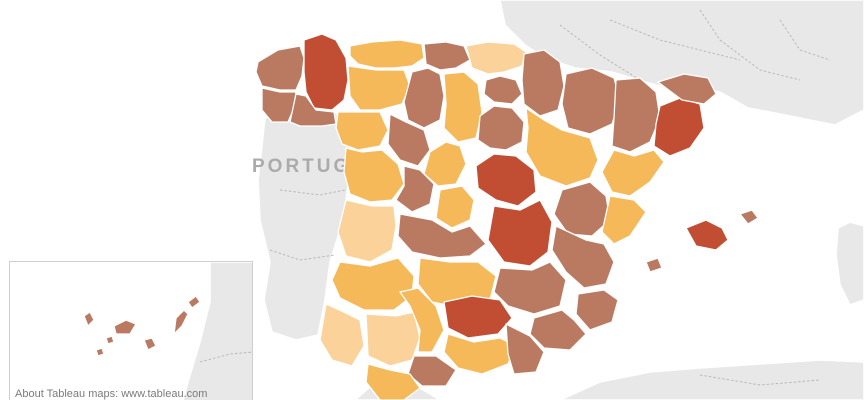 This screenshot has width=864, height=400. I want to click on province-menorca, so click(749, 217).